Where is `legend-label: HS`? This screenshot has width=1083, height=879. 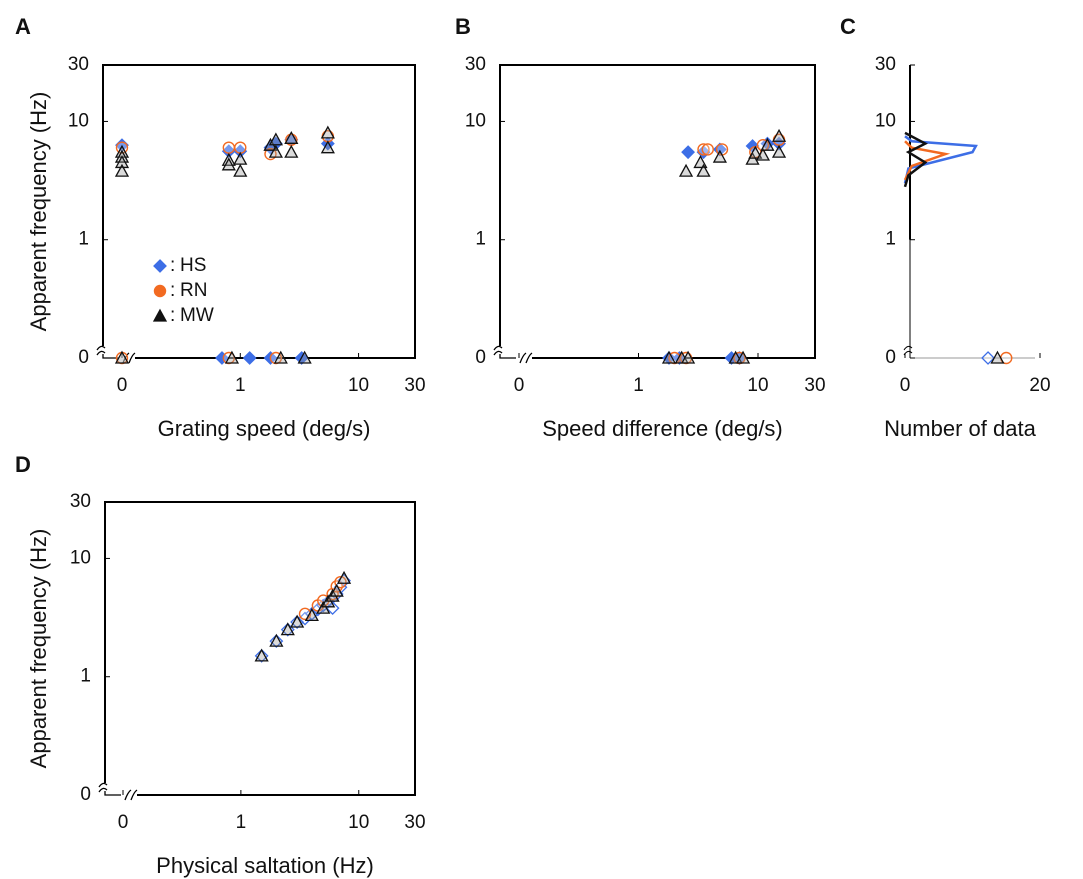 legend-label: HS is located at coordinates (193, 265).